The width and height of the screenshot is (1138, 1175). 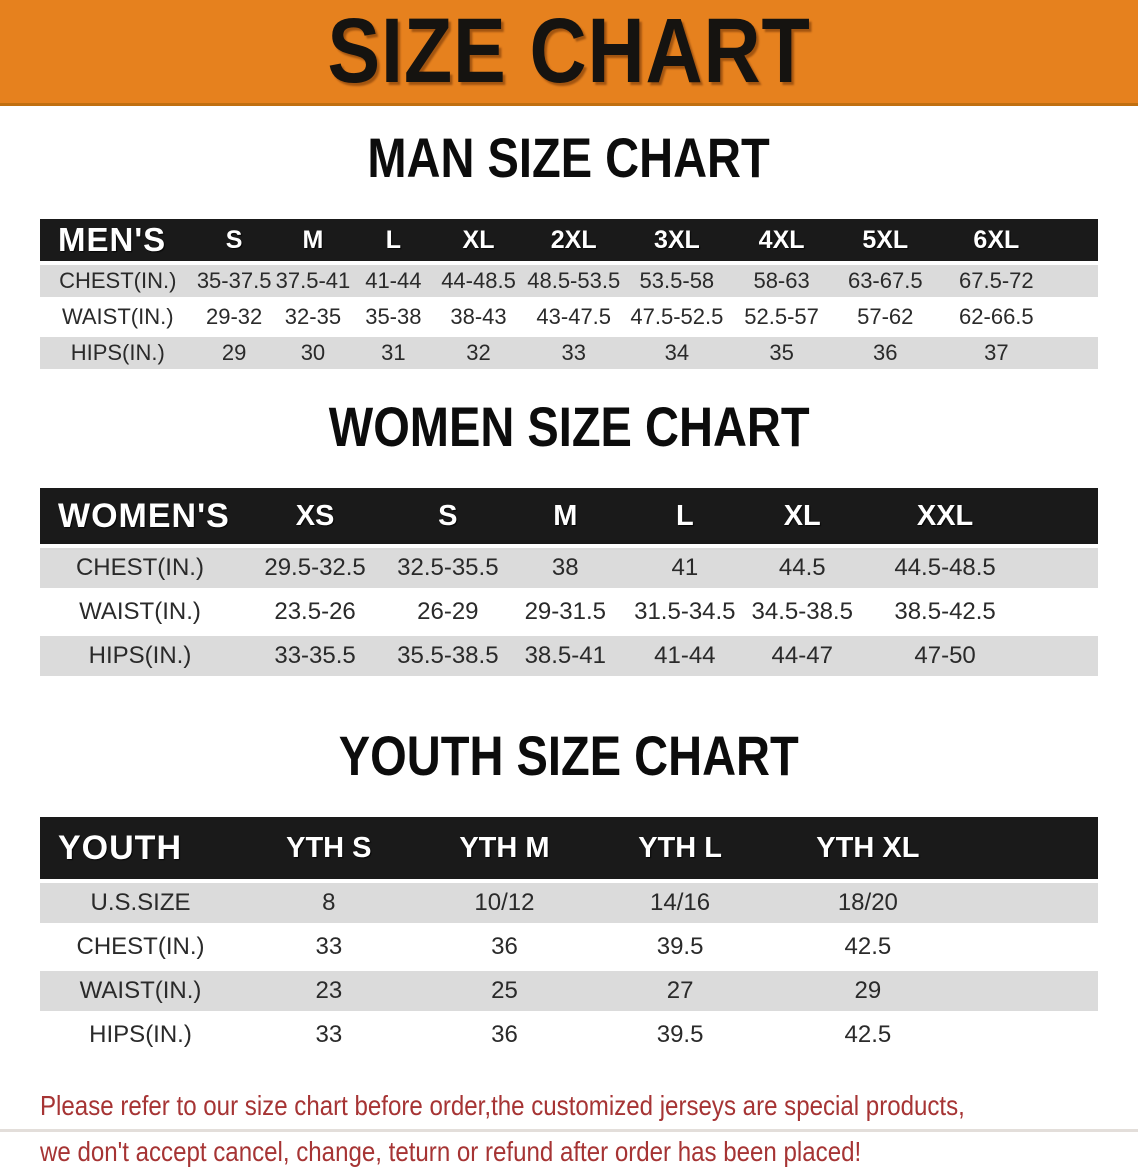 What do you see at coordinates (504, 848) in the screenshot?
I see `column-header: YTH M` at bounding box center [504, 848].